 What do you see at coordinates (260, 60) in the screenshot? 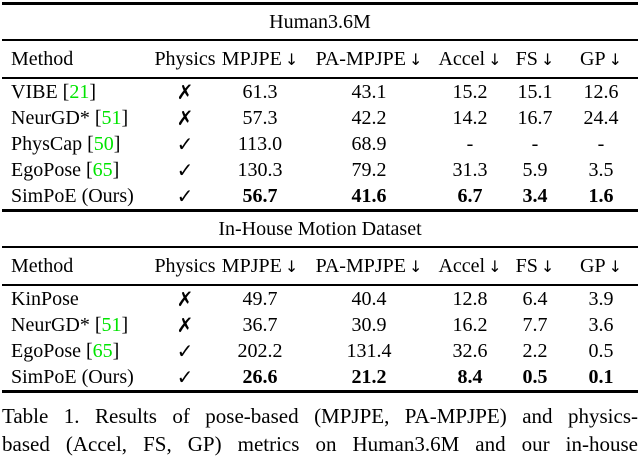
I see `col-header-mpjpe: MPJPE ↓` at bounding box center [260, 60].